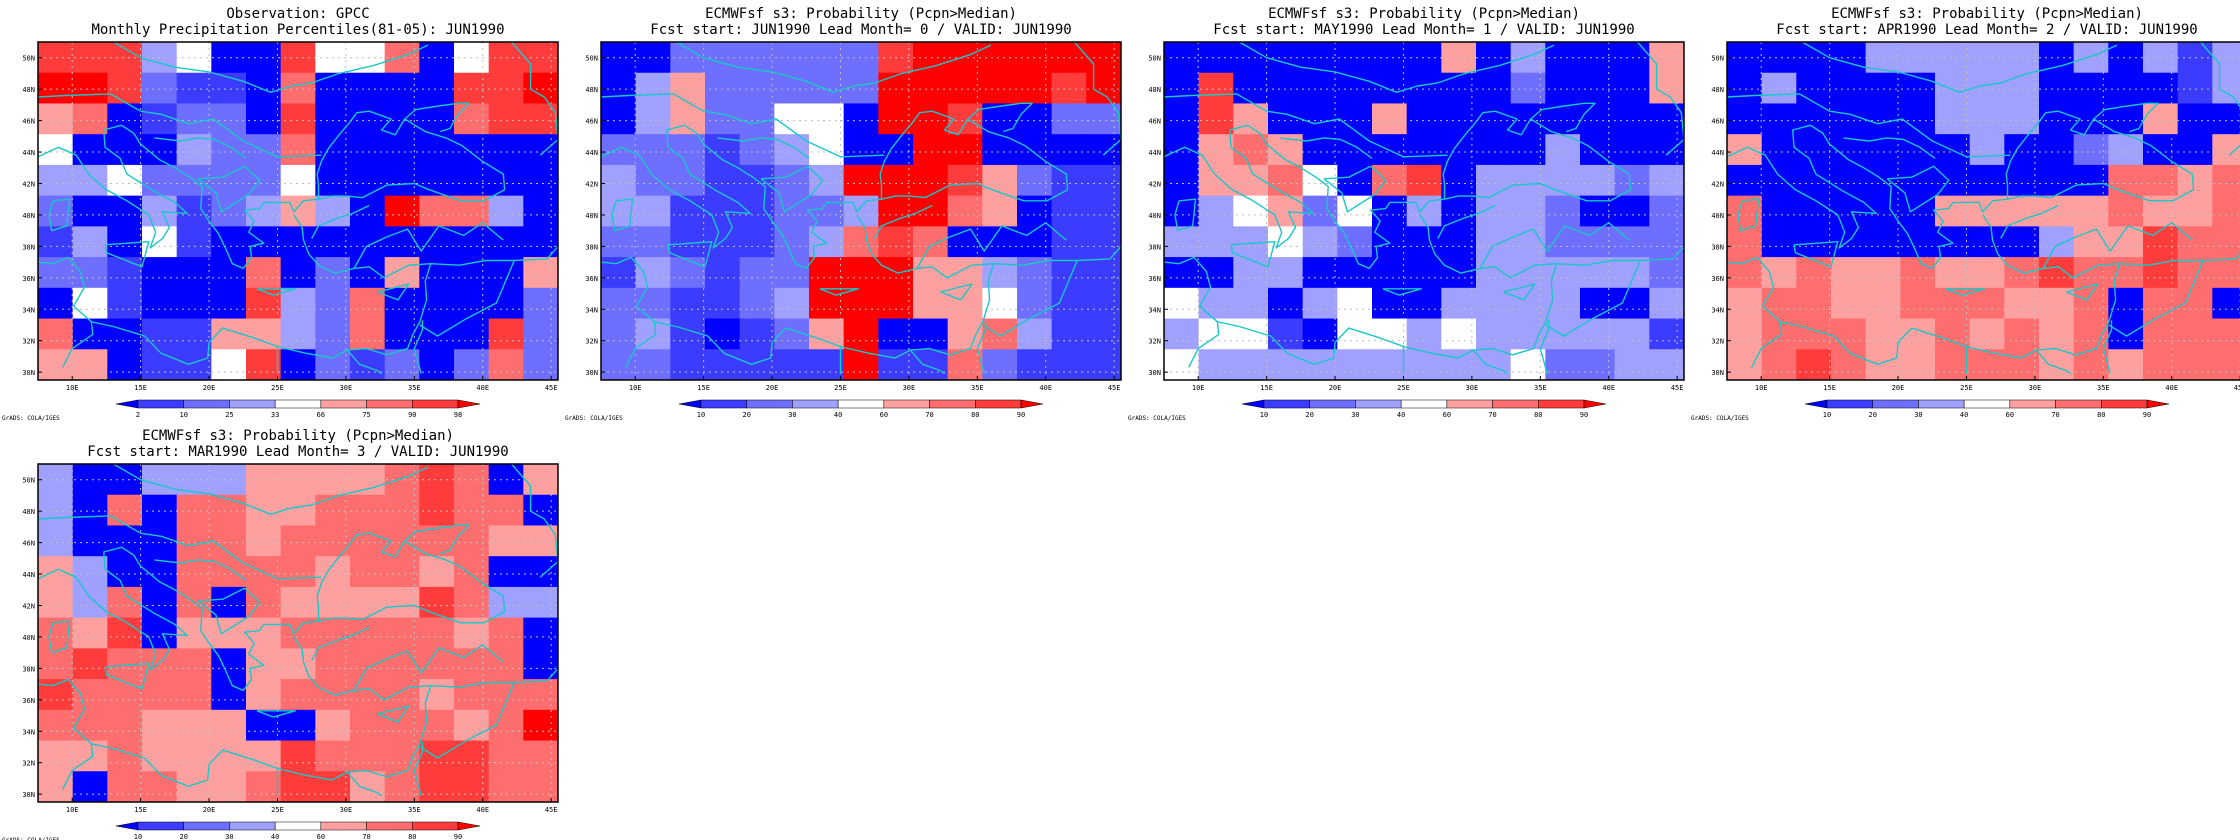  Describe the element at coordinates (28, 701) in the screenshot. I see `lat-tick-label: 36N` at that location.